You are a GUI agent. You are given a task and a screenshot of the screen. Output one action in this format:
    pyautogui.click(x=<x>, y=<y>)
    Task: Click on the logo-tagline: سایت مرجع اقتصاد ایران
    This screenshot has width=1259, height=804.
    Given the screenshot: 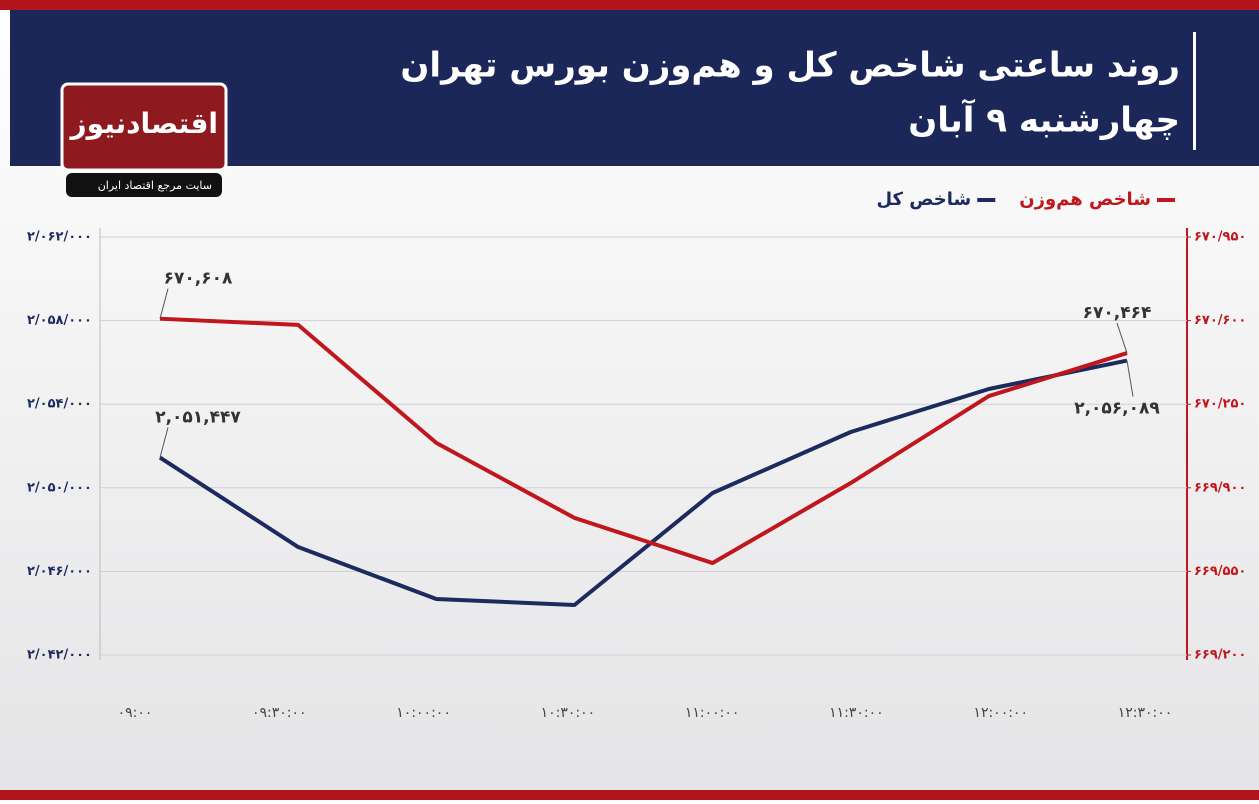 What is the action you would take?
    pyautogui.click(x=155, y=185)
    